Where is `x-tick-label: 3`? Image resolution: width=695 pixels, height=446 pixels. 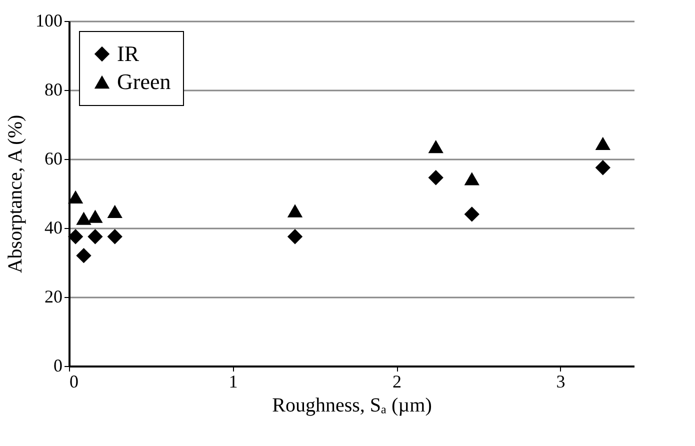 x-tick-label: 3 is located at coordinates (561, 382).